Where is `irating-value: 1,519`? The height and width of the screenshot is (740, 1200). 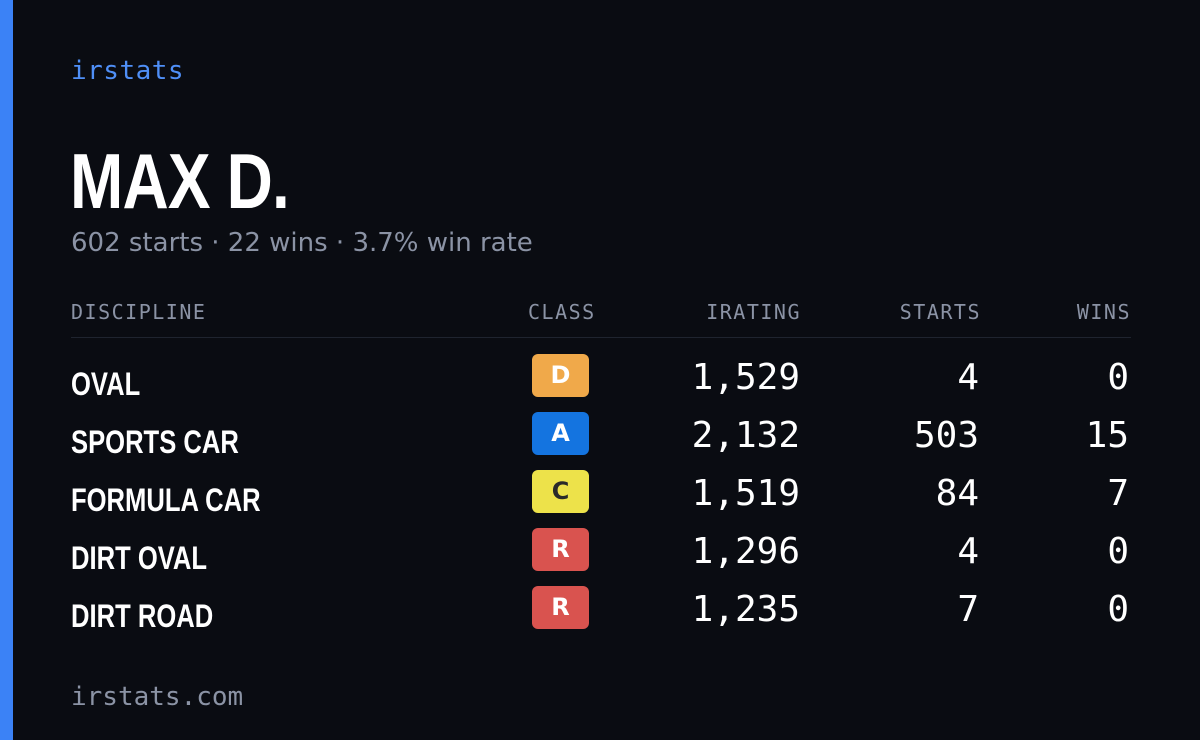 irating-value: 1,519 is located at coordinates (745, 493).